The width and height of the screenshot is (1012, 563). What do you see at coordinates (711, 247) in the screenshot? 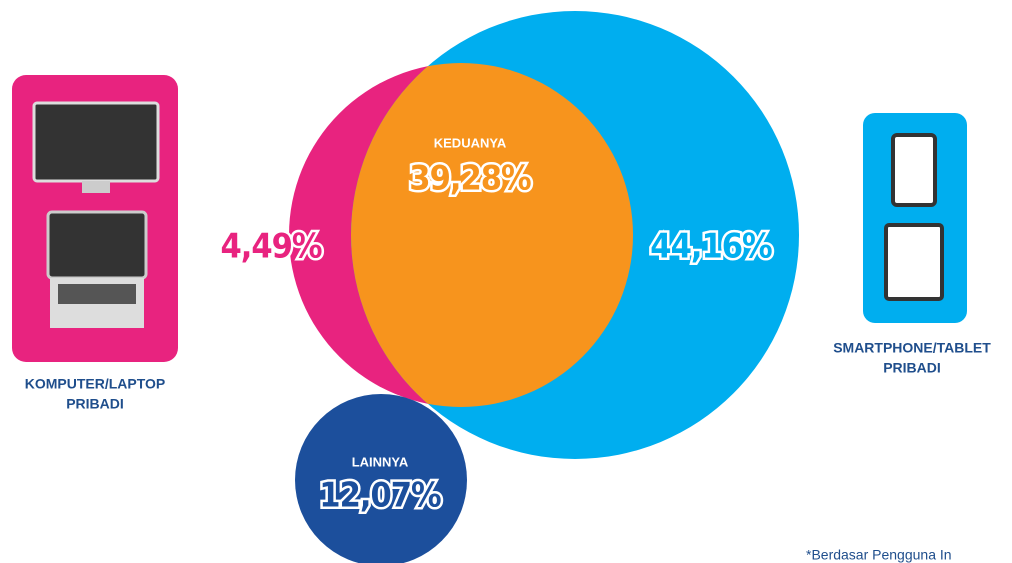
I see `smartphone-only-value: 44,16%` at bounding box center [711, 247].